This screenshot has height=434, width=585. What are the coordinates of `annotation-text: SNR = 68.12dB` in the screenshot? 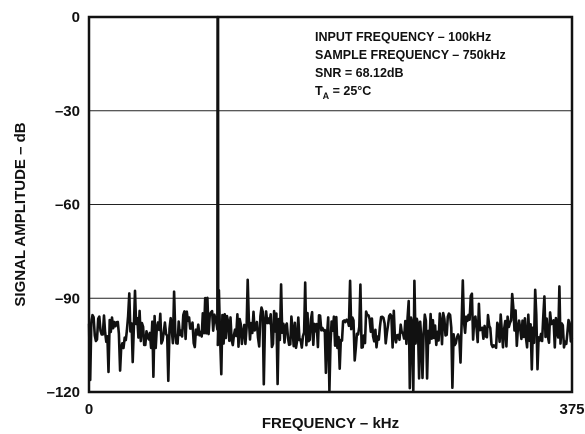 It's located at (359, 73).